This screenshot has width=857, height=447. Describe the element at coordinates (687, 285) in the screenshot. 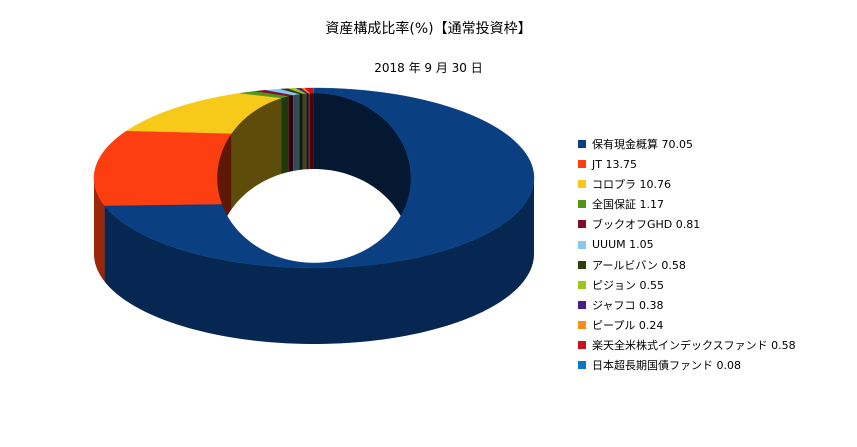

I see `legend-item-7: ピジョン 0.55` at that location.